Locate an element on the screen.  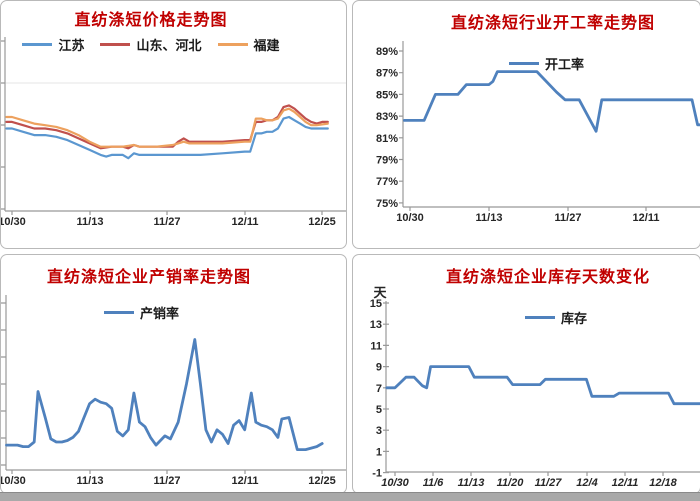
legend-item: 库存 is located at coordinates (556, 317).